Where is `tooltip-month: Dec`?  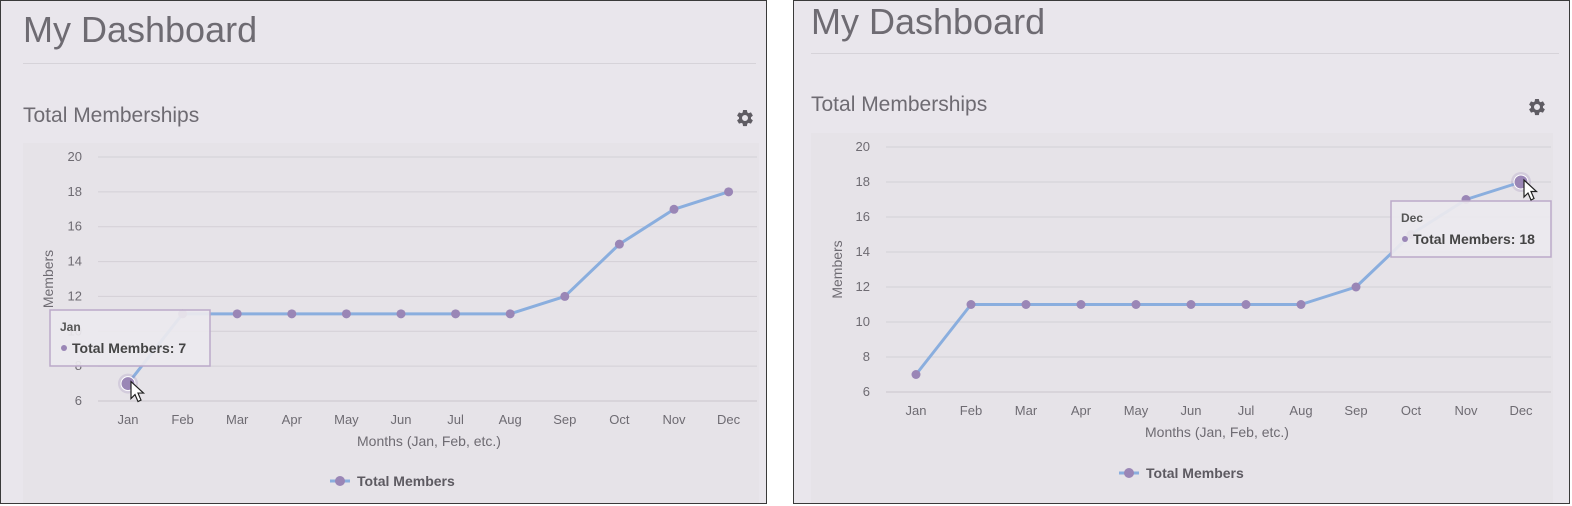 tooltip-month: Dec is located at coordinates (1412, 218).